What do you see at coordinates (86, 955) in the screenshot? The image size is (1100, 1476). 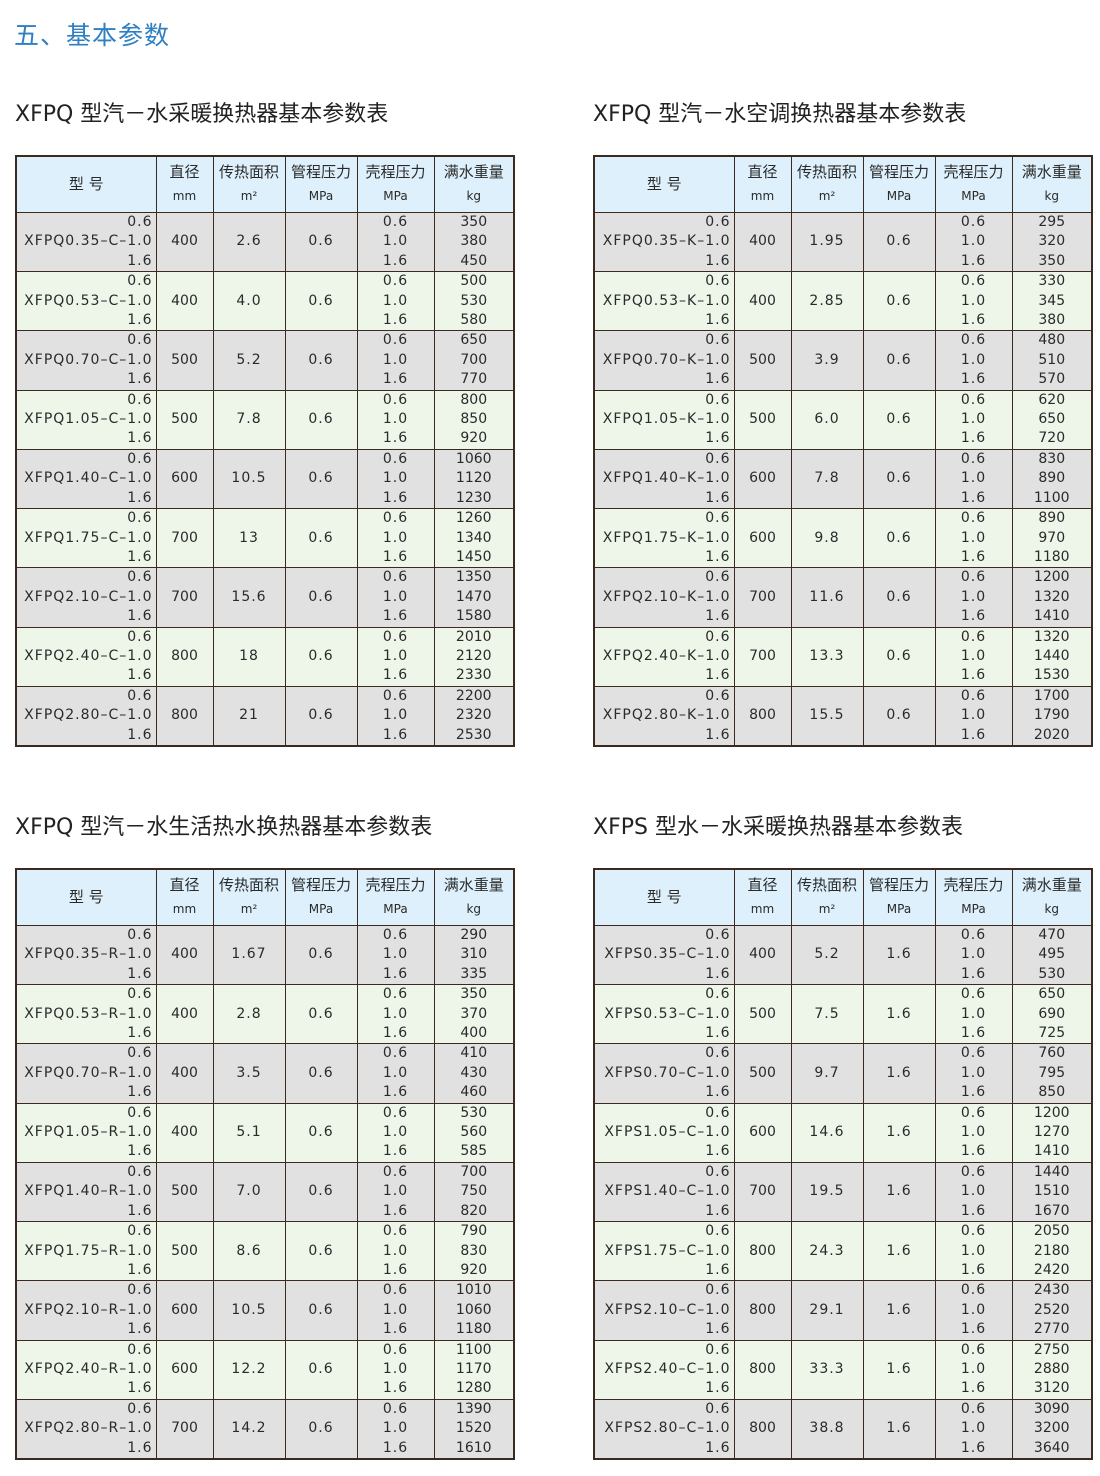 I see `model-cell: 0.6 XFPQ0.35–R–1.0 1.6` at bounding box center [86, 955].